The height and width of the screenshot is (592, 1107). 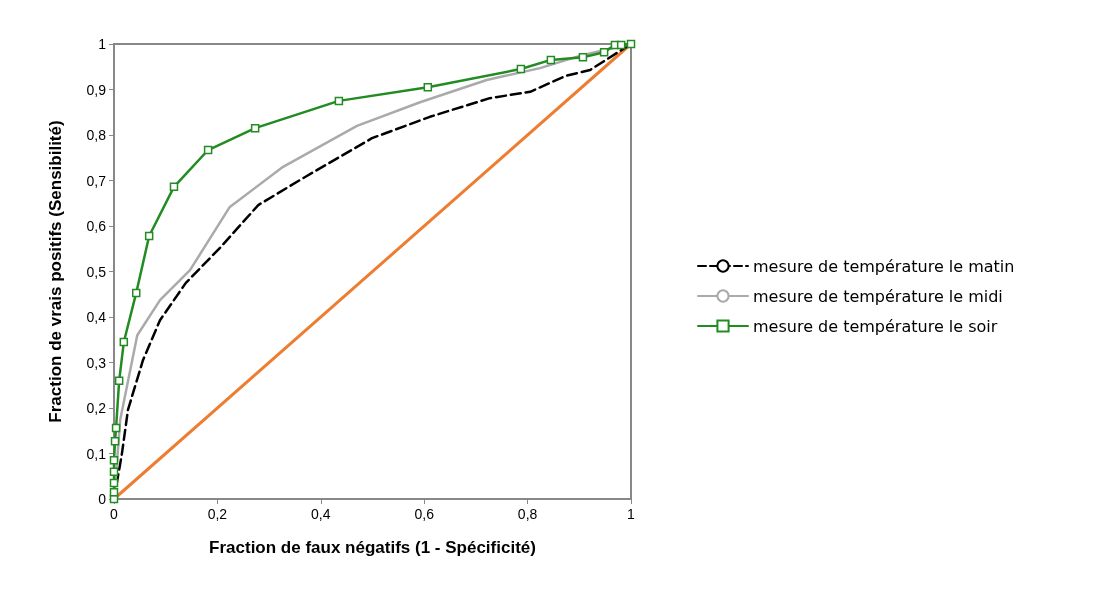 I want to click on y-tick-label: 0,1, so click(x=96, y=453).